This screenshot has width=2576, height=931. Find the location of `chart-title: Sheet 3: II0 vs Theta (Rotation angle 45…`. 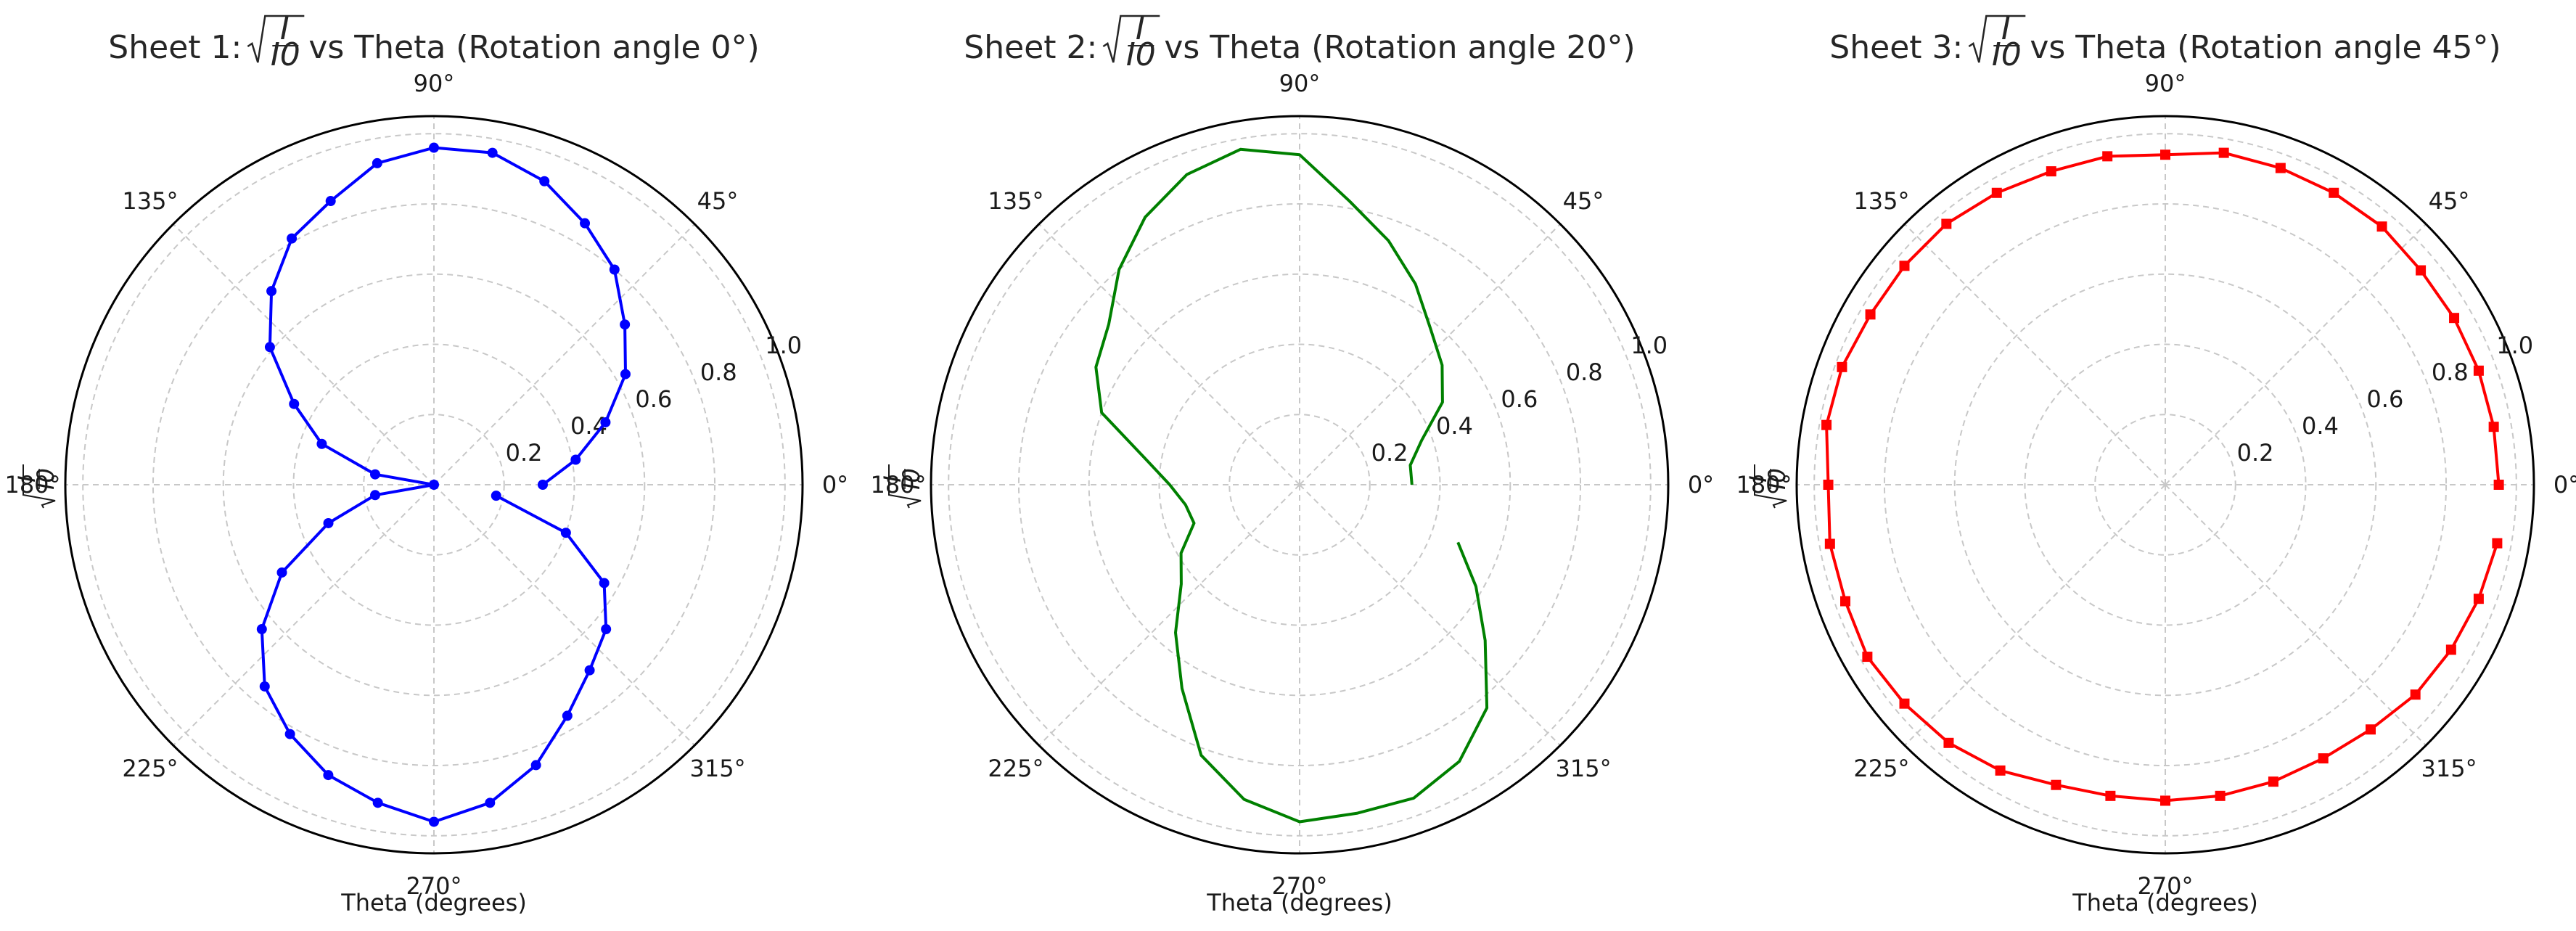

chart-title: Sheet 3: II0 vs Theta (Rotation angle 45… is located at coordinates (2165, 41).